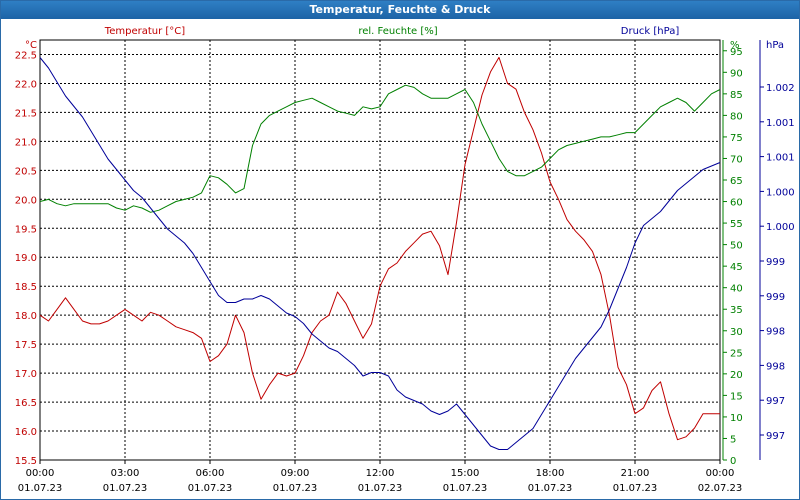  Describe the element at coordinates (736, 116) in the screenshot. I see `humidity-tick-label: 80` at that location.